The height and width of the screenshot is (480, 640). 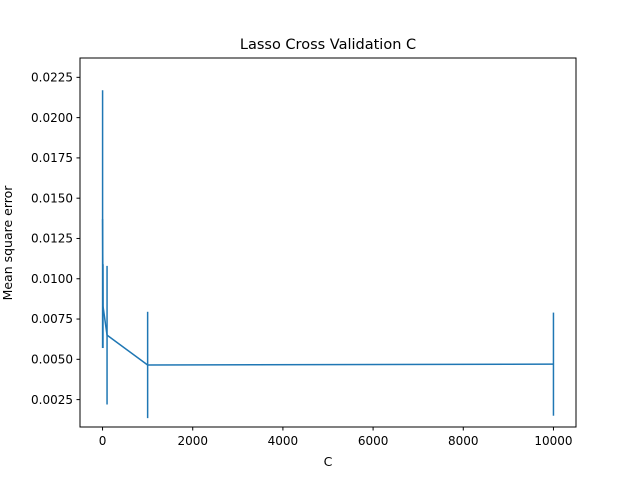 What do you see at coordinates (328, 45) in the screenshot?
I see `chart-title: Lasso Cross Validation C` at bounding box center [328, 45].